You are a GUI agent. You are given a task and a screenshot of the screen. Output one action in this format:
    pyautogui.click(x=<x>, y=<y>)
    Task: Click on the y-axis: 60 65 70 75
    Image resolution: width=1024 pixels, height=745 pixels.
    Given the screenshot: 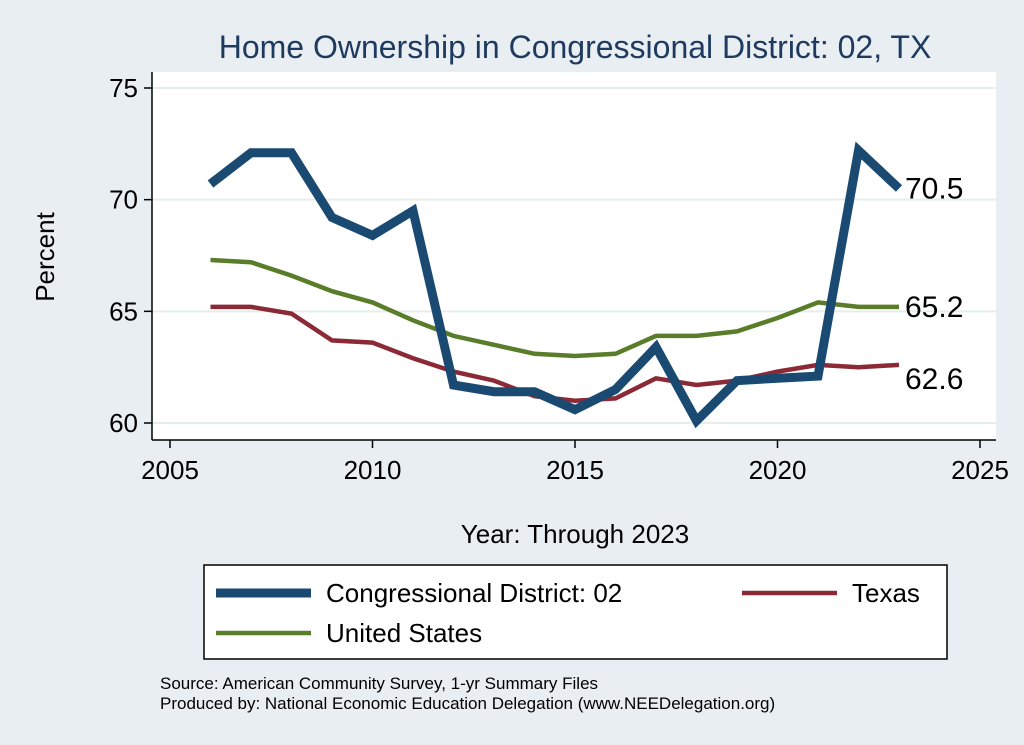 What is the action you would take?
    pyautogui.click(x=131, y=256)
    